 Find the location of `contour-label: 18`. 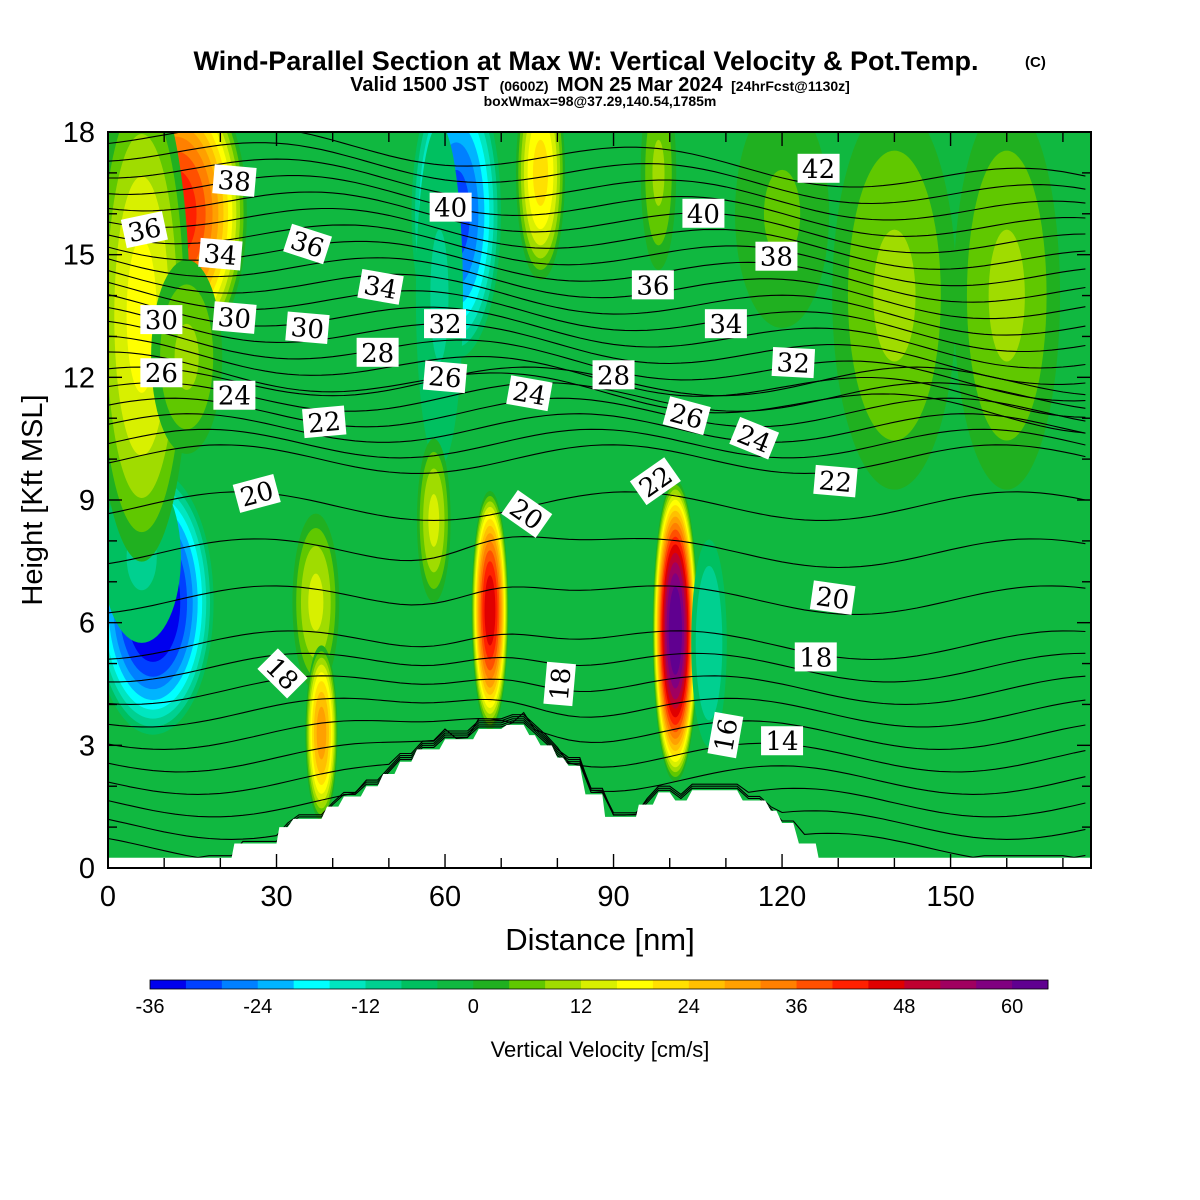

contour-label: 18 is located at coordinates (560, 684).